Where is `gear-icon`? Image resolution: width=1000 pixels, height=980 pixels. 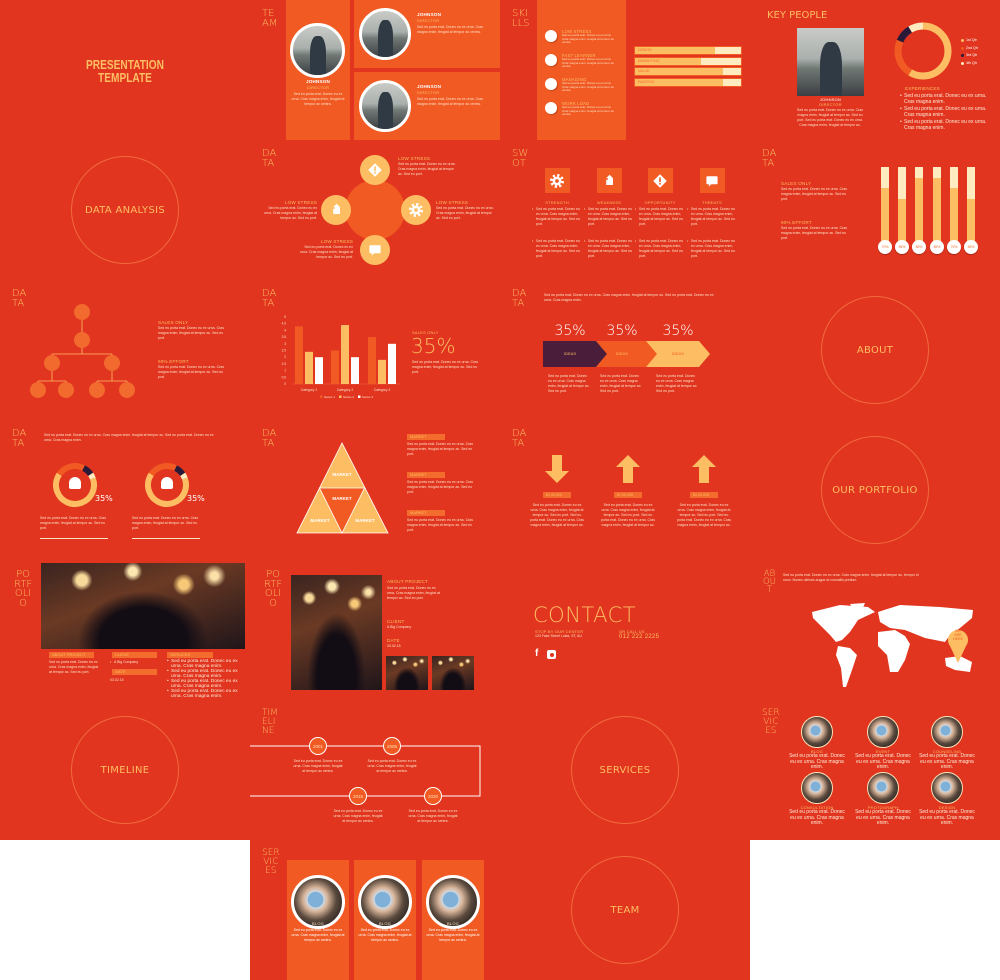
gear-icon is located at coordinates (557, 181).